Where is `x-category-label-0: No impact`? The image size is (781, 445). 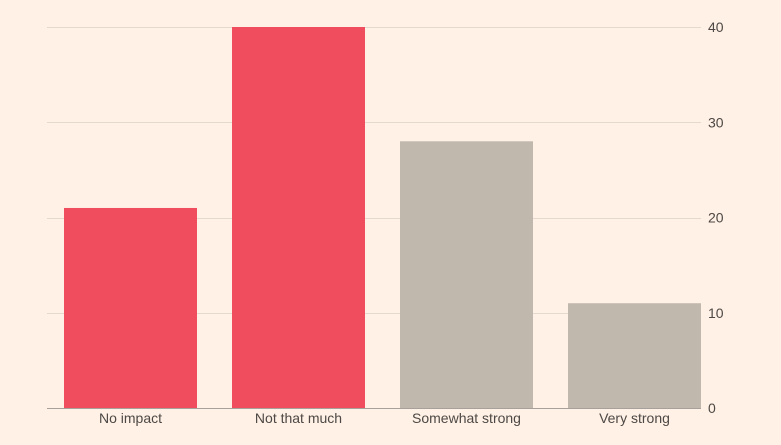
x-category-label-0: No impact is located at coordinates (130, 418).